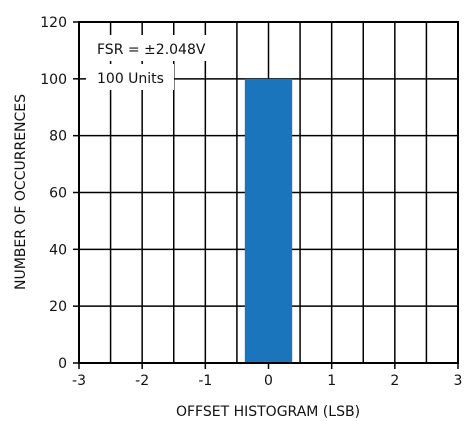 The width and height of the screenshot is (465, 421). I want to click on x-axis-label: OFFSET HISTOGRAM (LSB), so click(268, 412).